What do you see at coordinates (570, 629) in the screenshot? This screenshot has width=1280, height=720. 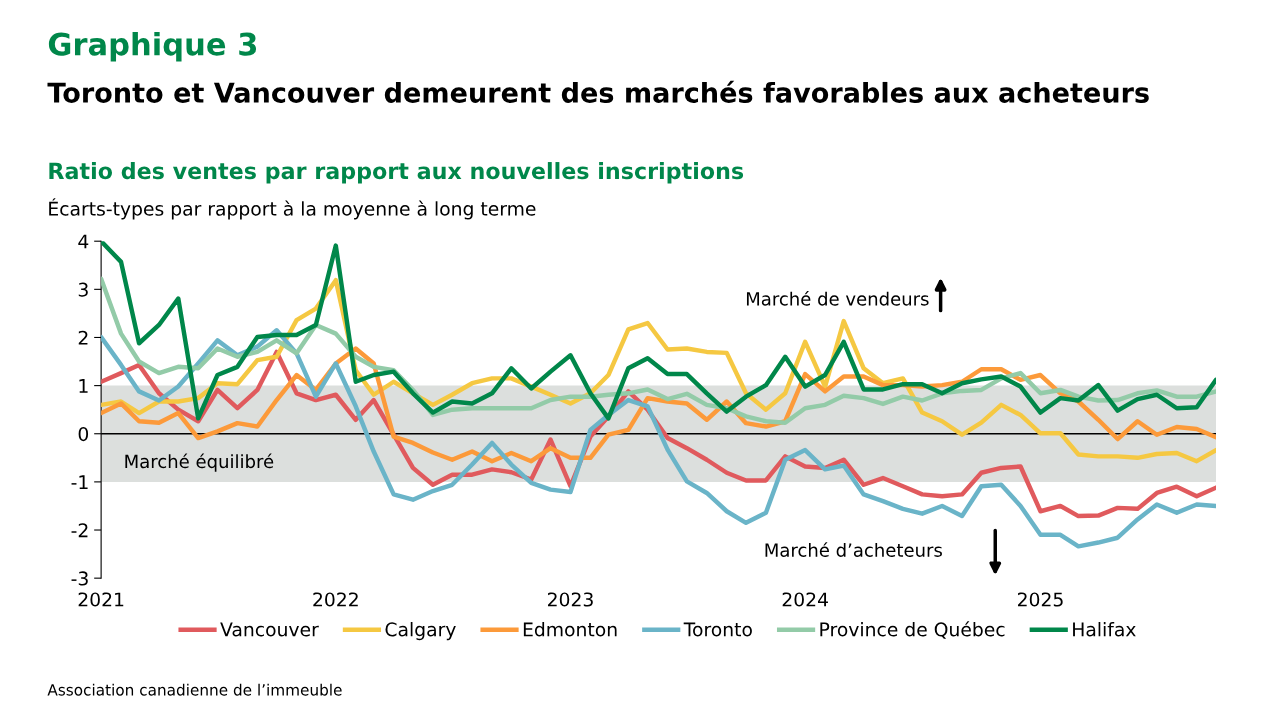 I see `legend-label: Edmonton` at bounding box center [570, 629].